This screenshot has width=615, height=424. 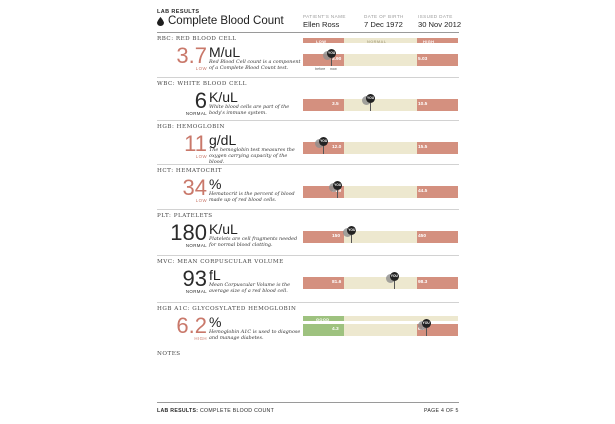 I want to click on patient-meta: PATIENT'S NAME Ellen Ross, so click(x=324, y=21).